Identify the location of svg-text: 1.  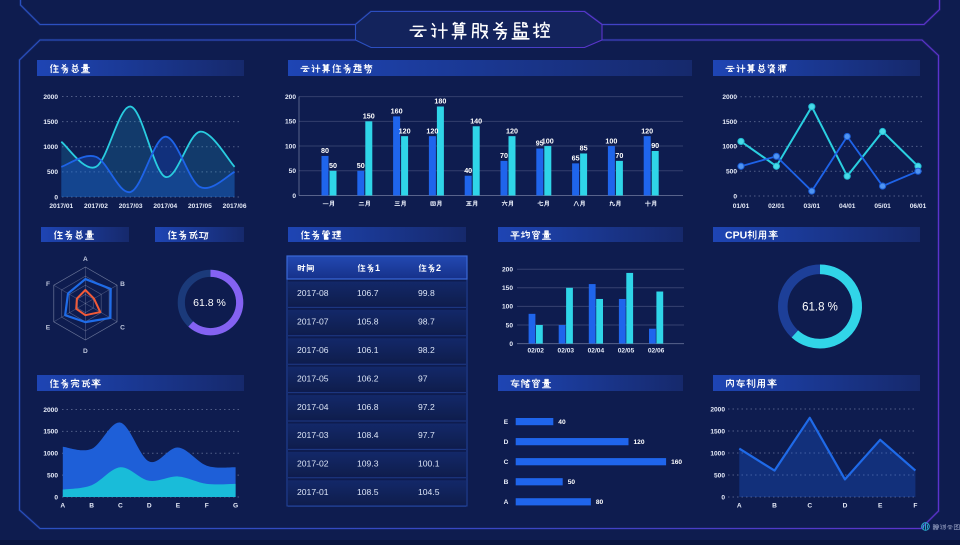
(377, 268).